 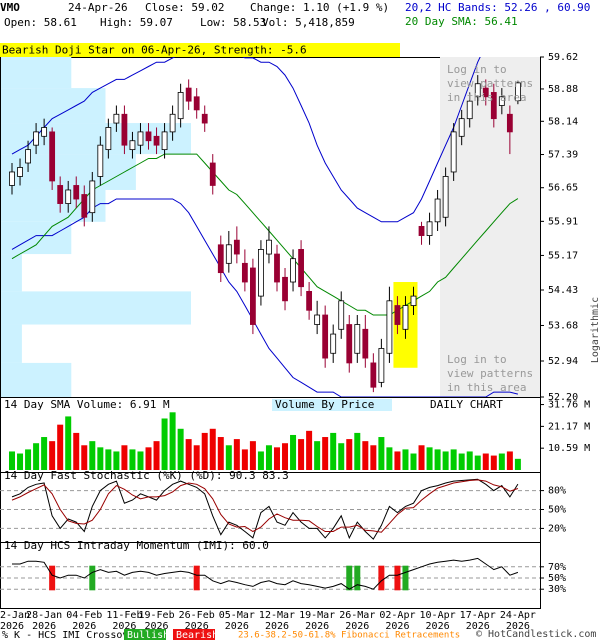 I want to click on change: Change: 1.10 (+1.9 %), so click(x=319, y=7).